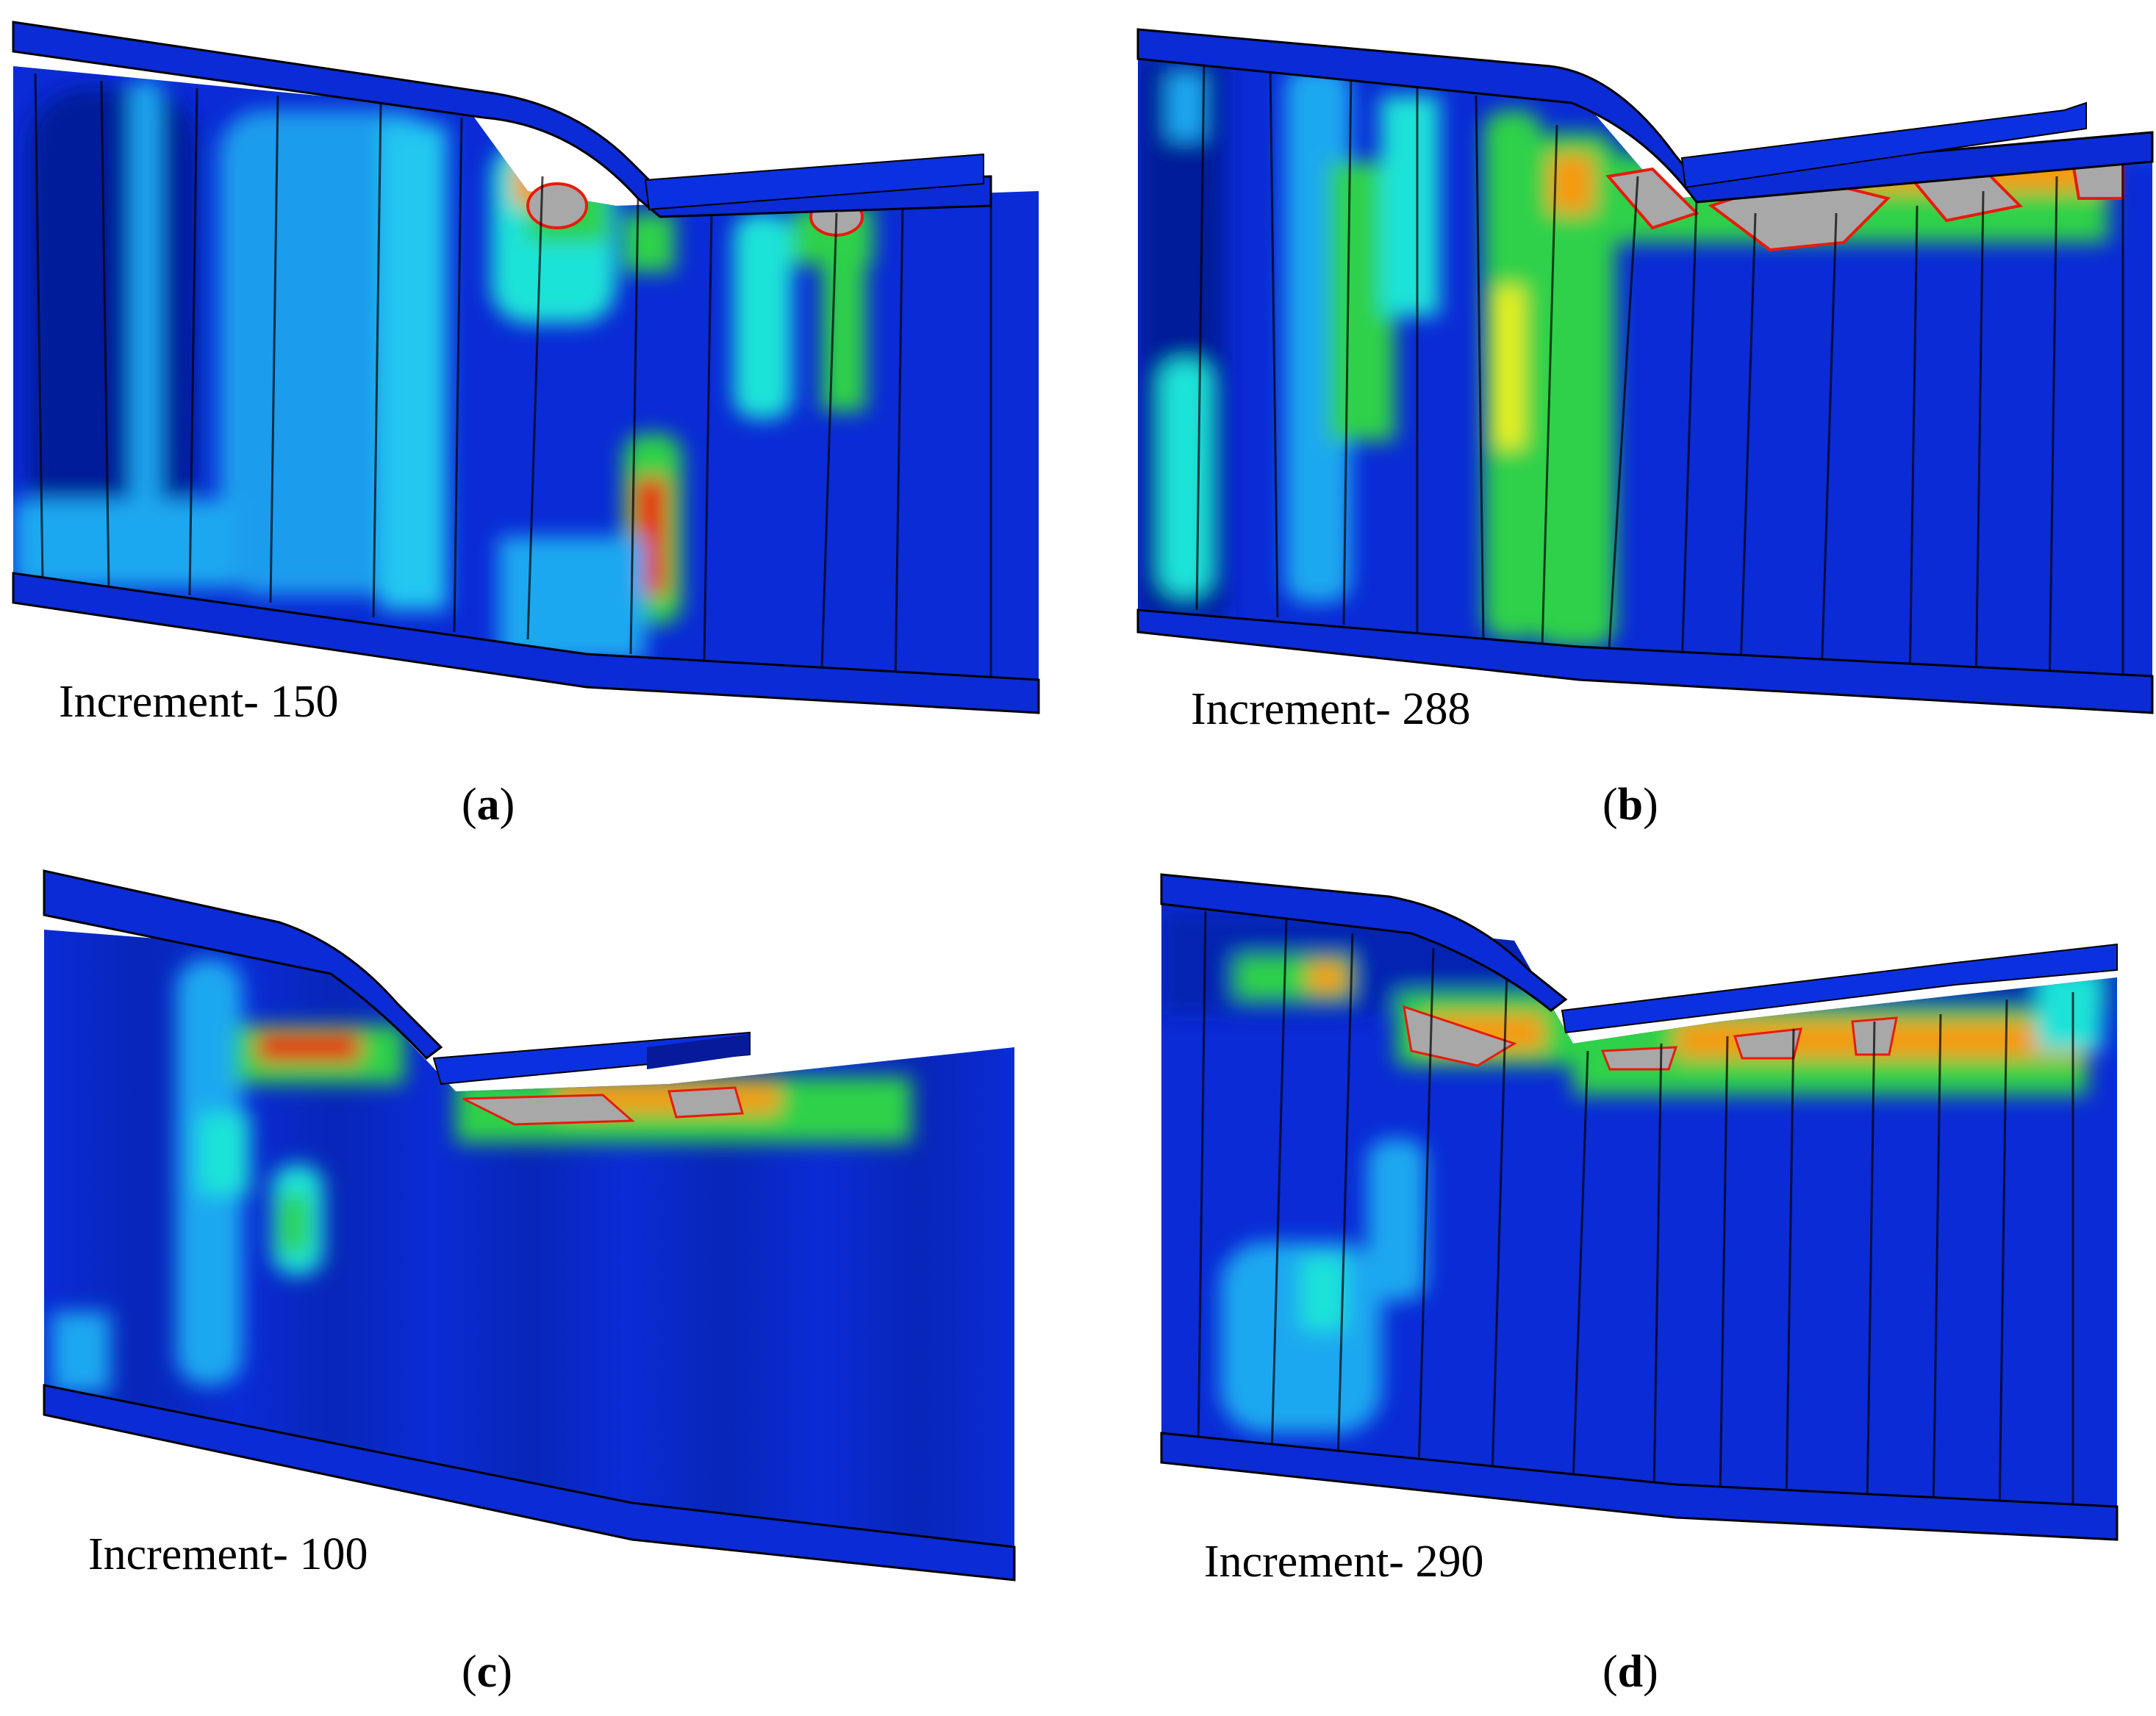 Image resolution: width=2156 pixels, height=1716 pixels. Describe the element at coordinates (489, 805) in the screenshot. I see `caption-a: (a)` at that location.